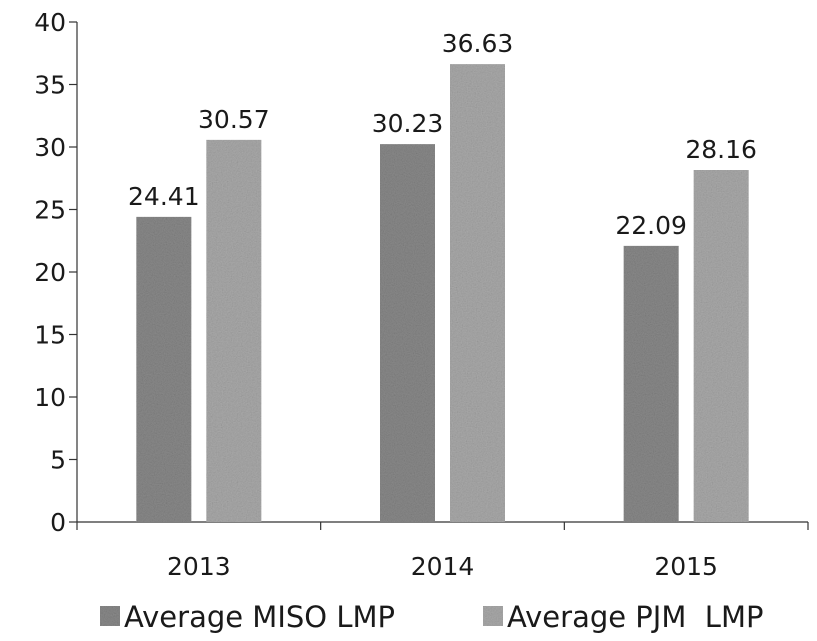  I want to click on y-tick-label: 5, so click(58, 460).